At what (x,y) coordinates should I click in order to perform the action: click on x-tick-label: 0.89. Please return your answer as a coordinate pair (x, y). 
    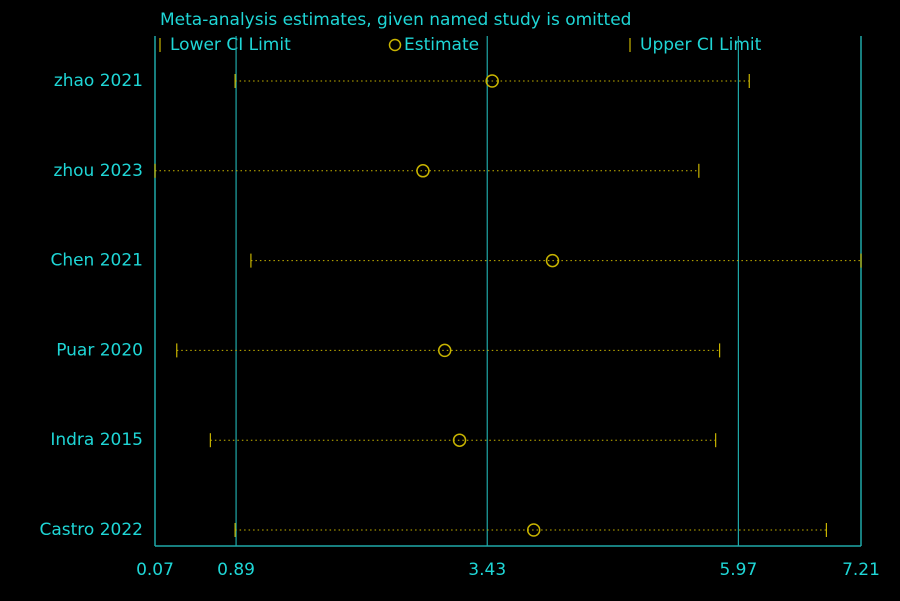
    Looking at the image, I should click on (236, 570).